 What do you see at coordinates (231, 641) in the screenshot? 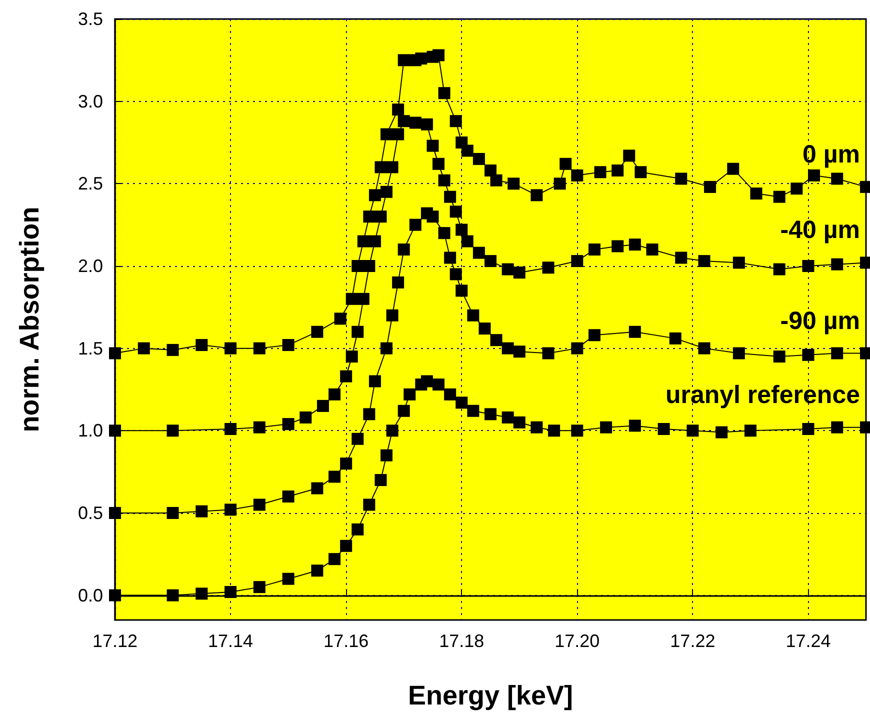
I see `x-tick-label: 17.14` at bounding box center [231, 641].